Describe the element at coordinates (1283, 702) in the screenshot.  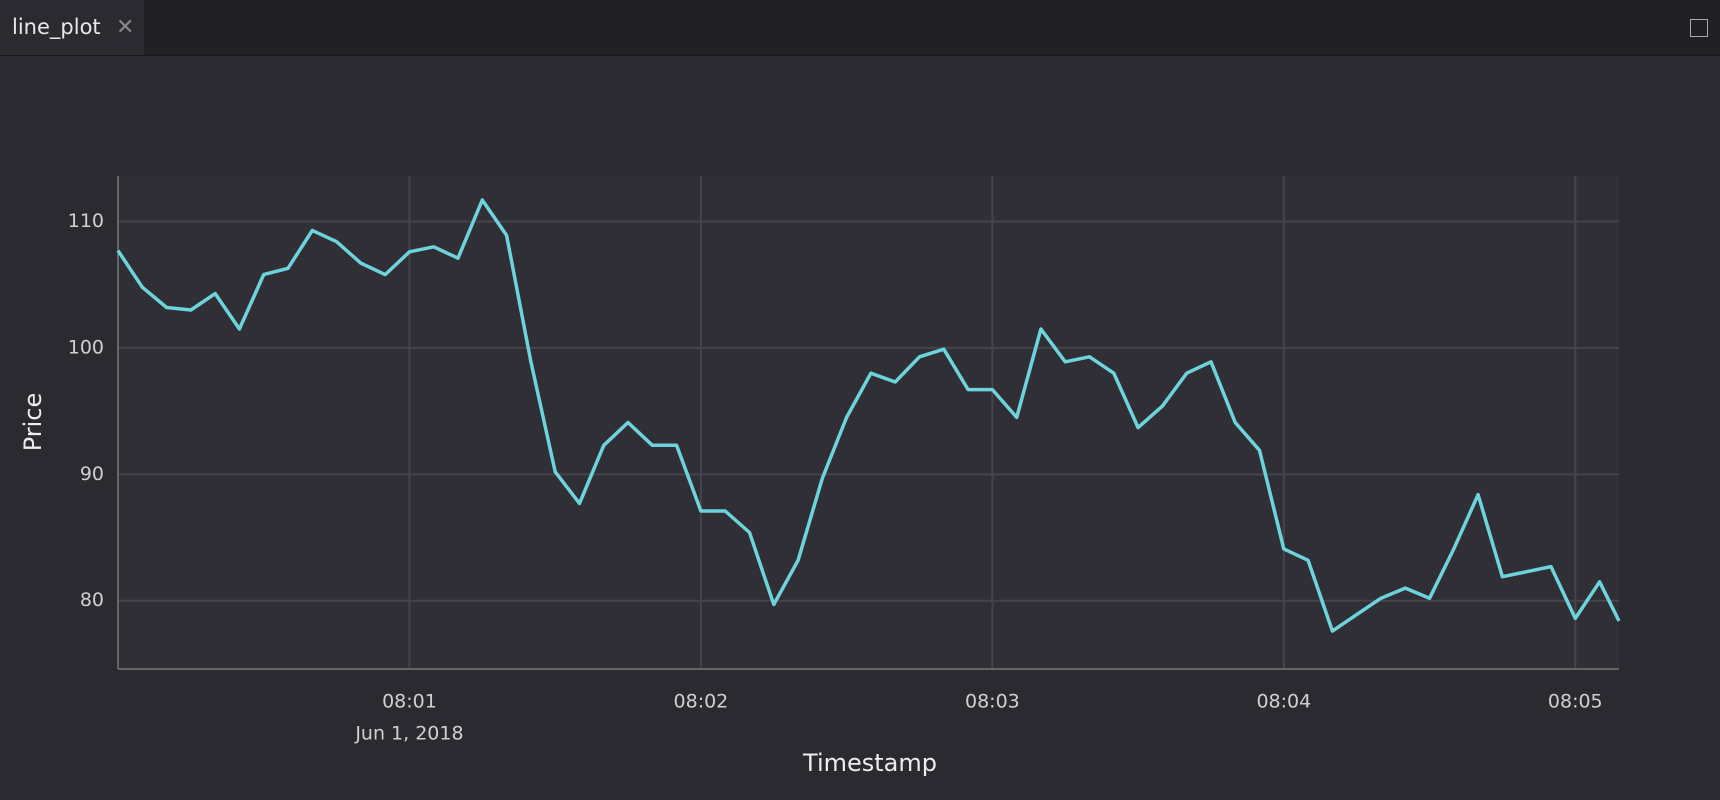
I see `x-tick-label: 08:04` at that location.